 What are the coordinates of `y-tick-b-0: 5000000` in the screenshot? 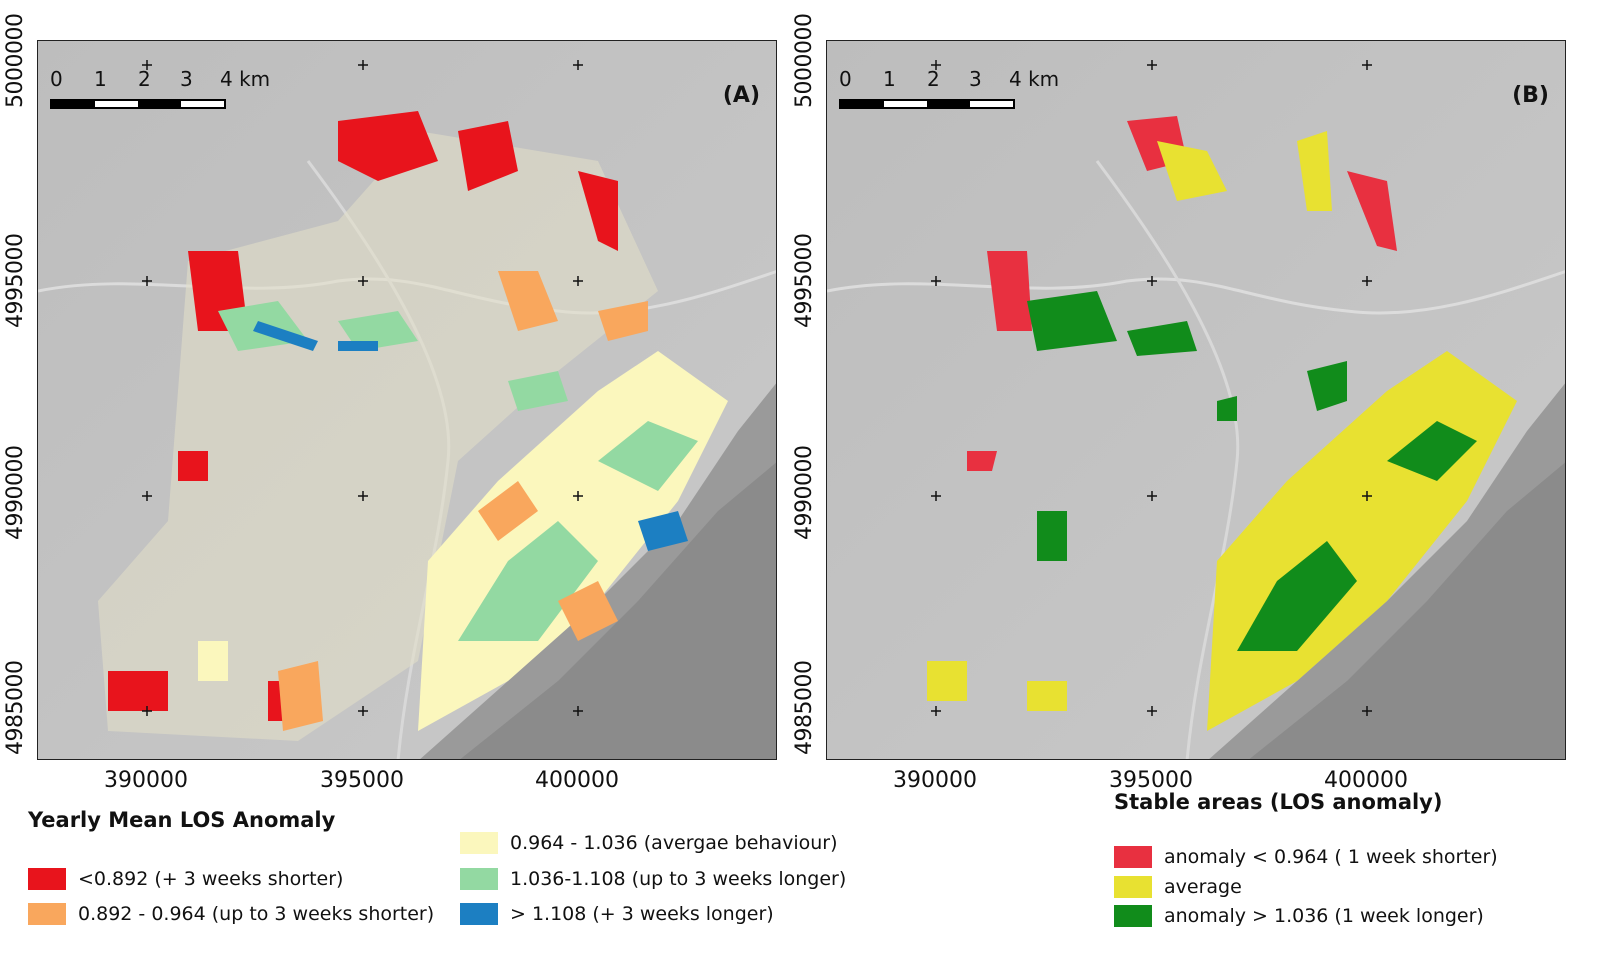 It's located at (804, 60).